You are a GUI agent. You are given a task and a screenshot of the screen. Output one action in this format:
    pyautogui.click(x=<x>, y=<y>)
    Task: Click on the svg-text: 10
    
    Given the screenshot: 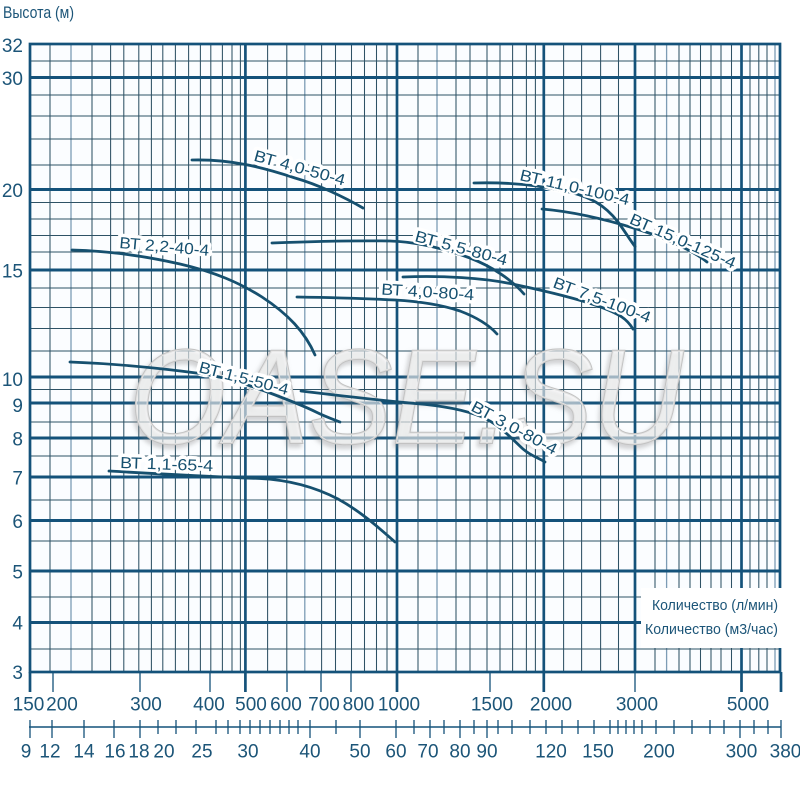 What is the action you would take?
    pyautogui.click(x=12, y=380)
    